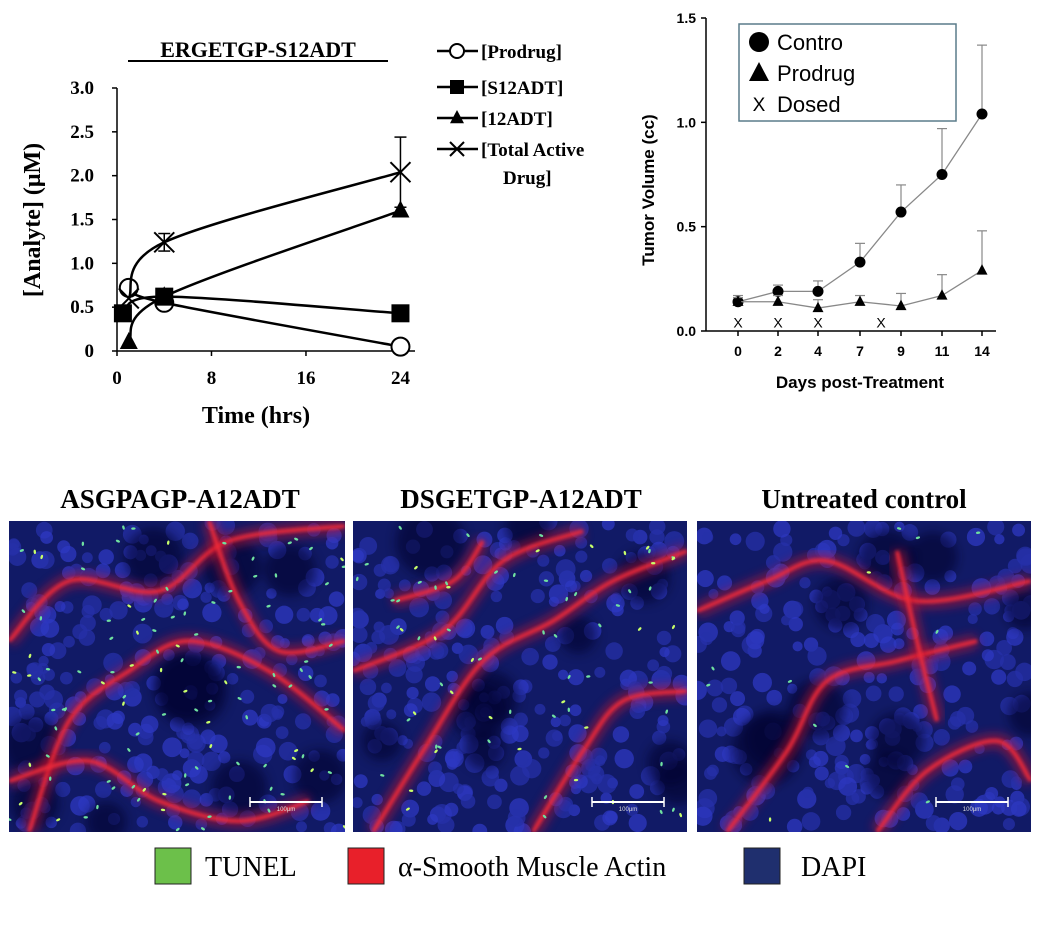 Image resolution: width=1044 pixels, height=941 pixels. What do you see at coordinates (816, 73) in the screenshot?
I see `legend-label: Prodrug` at bounding box center [816, 73].